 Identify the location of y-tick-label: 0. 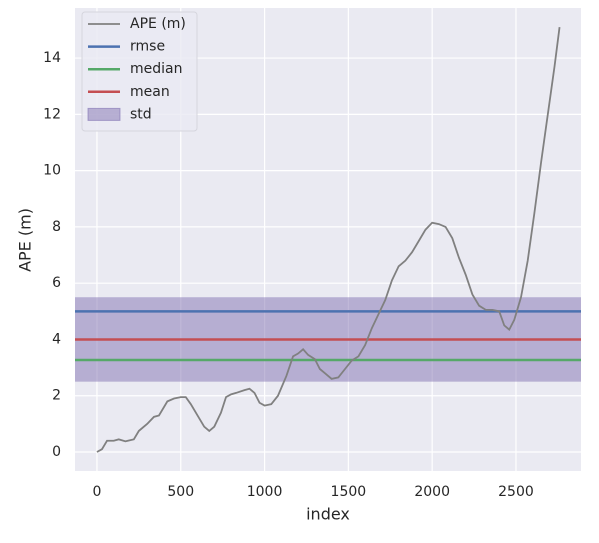
(56, 452).